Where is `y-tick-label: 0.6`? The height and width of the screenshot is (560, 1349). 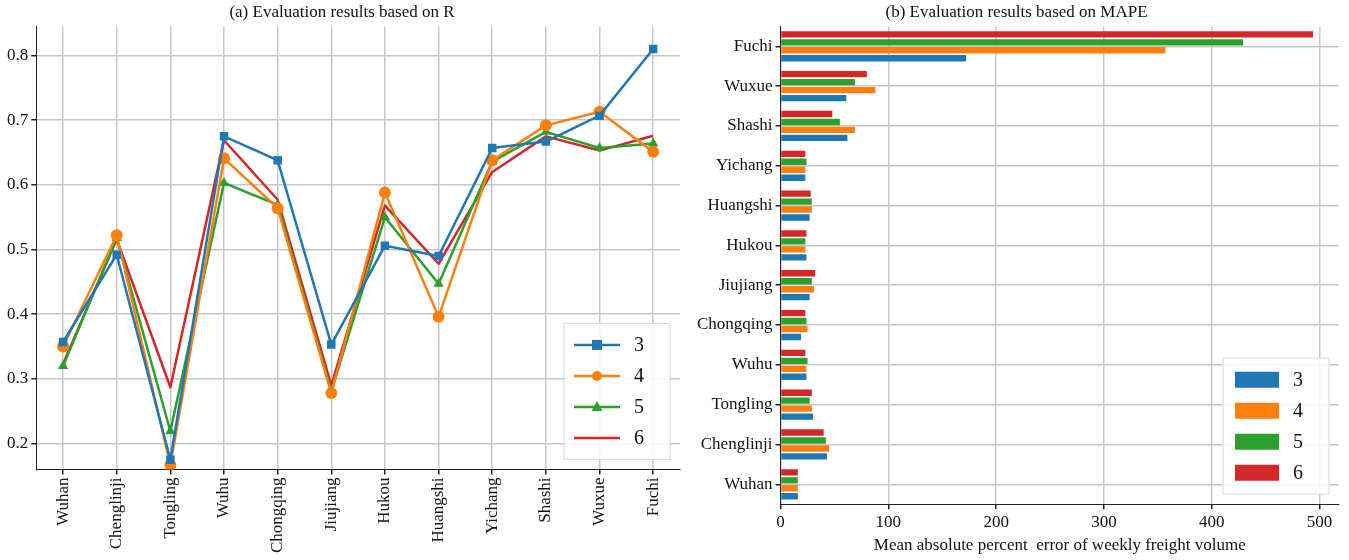 y-tick-label: 0.6 is located at coordinates (18, 184).